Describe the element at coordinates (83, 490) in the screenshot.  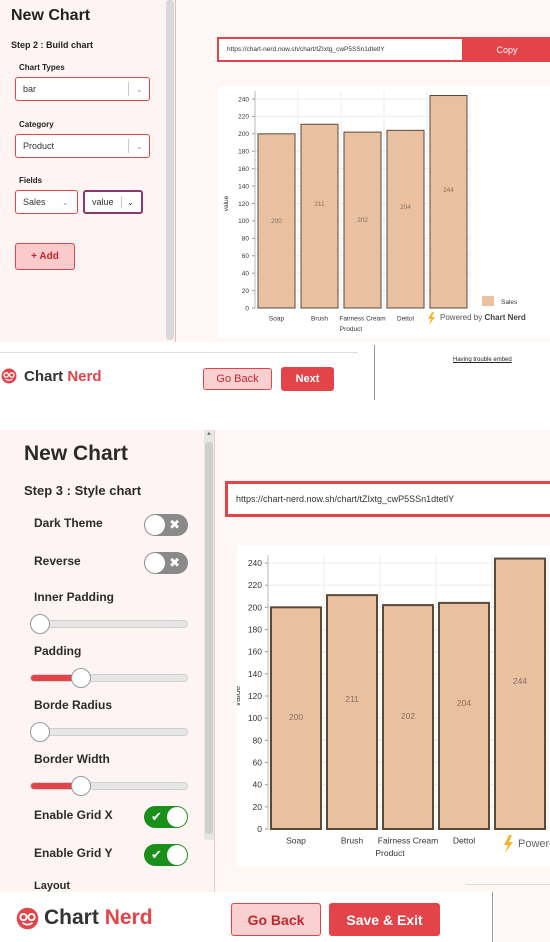
I see `step-heading: Step 3 : Style chart` at that location.